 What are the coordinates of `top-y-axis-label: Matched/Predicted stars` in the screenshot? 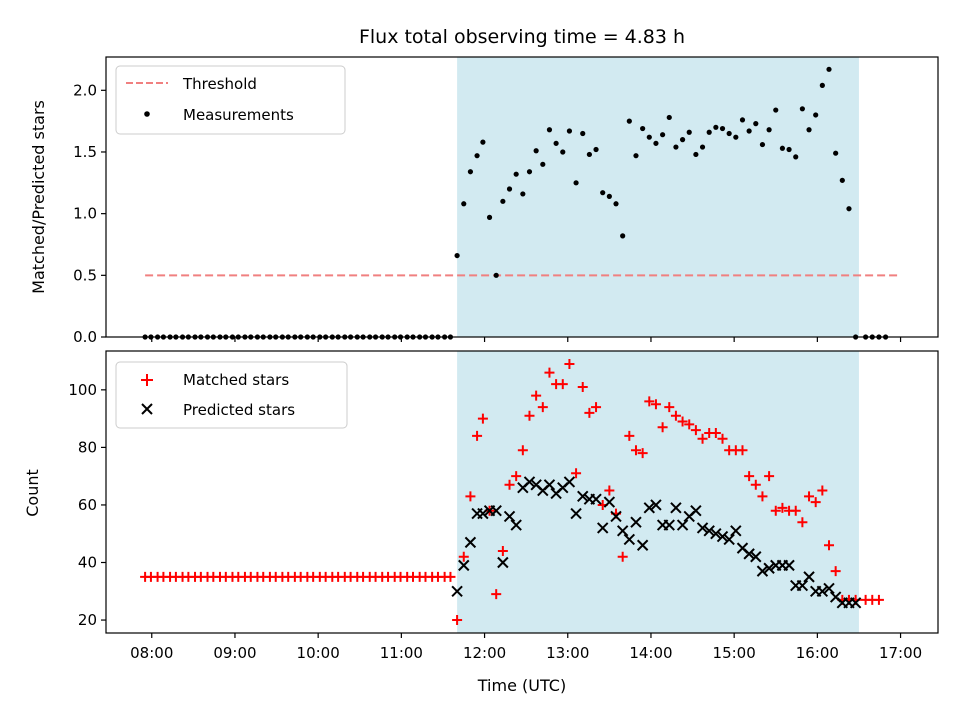 It's located at (38, 197).